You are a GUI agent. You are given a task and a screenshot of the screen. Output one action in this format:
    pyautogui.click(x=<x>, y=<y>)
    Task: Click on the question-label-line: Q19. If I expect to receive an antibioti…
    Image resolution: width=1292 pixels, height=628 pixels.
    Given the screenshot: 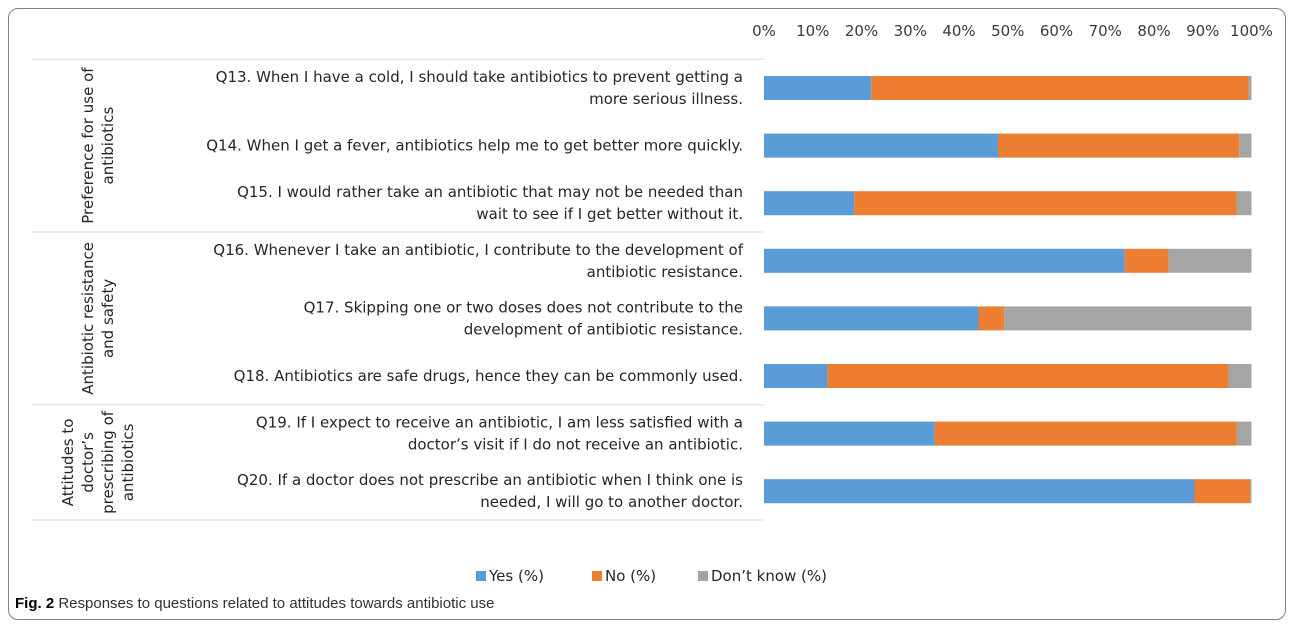 What is the action you would take?
    pyautogui.click(x=499, y=423)
    